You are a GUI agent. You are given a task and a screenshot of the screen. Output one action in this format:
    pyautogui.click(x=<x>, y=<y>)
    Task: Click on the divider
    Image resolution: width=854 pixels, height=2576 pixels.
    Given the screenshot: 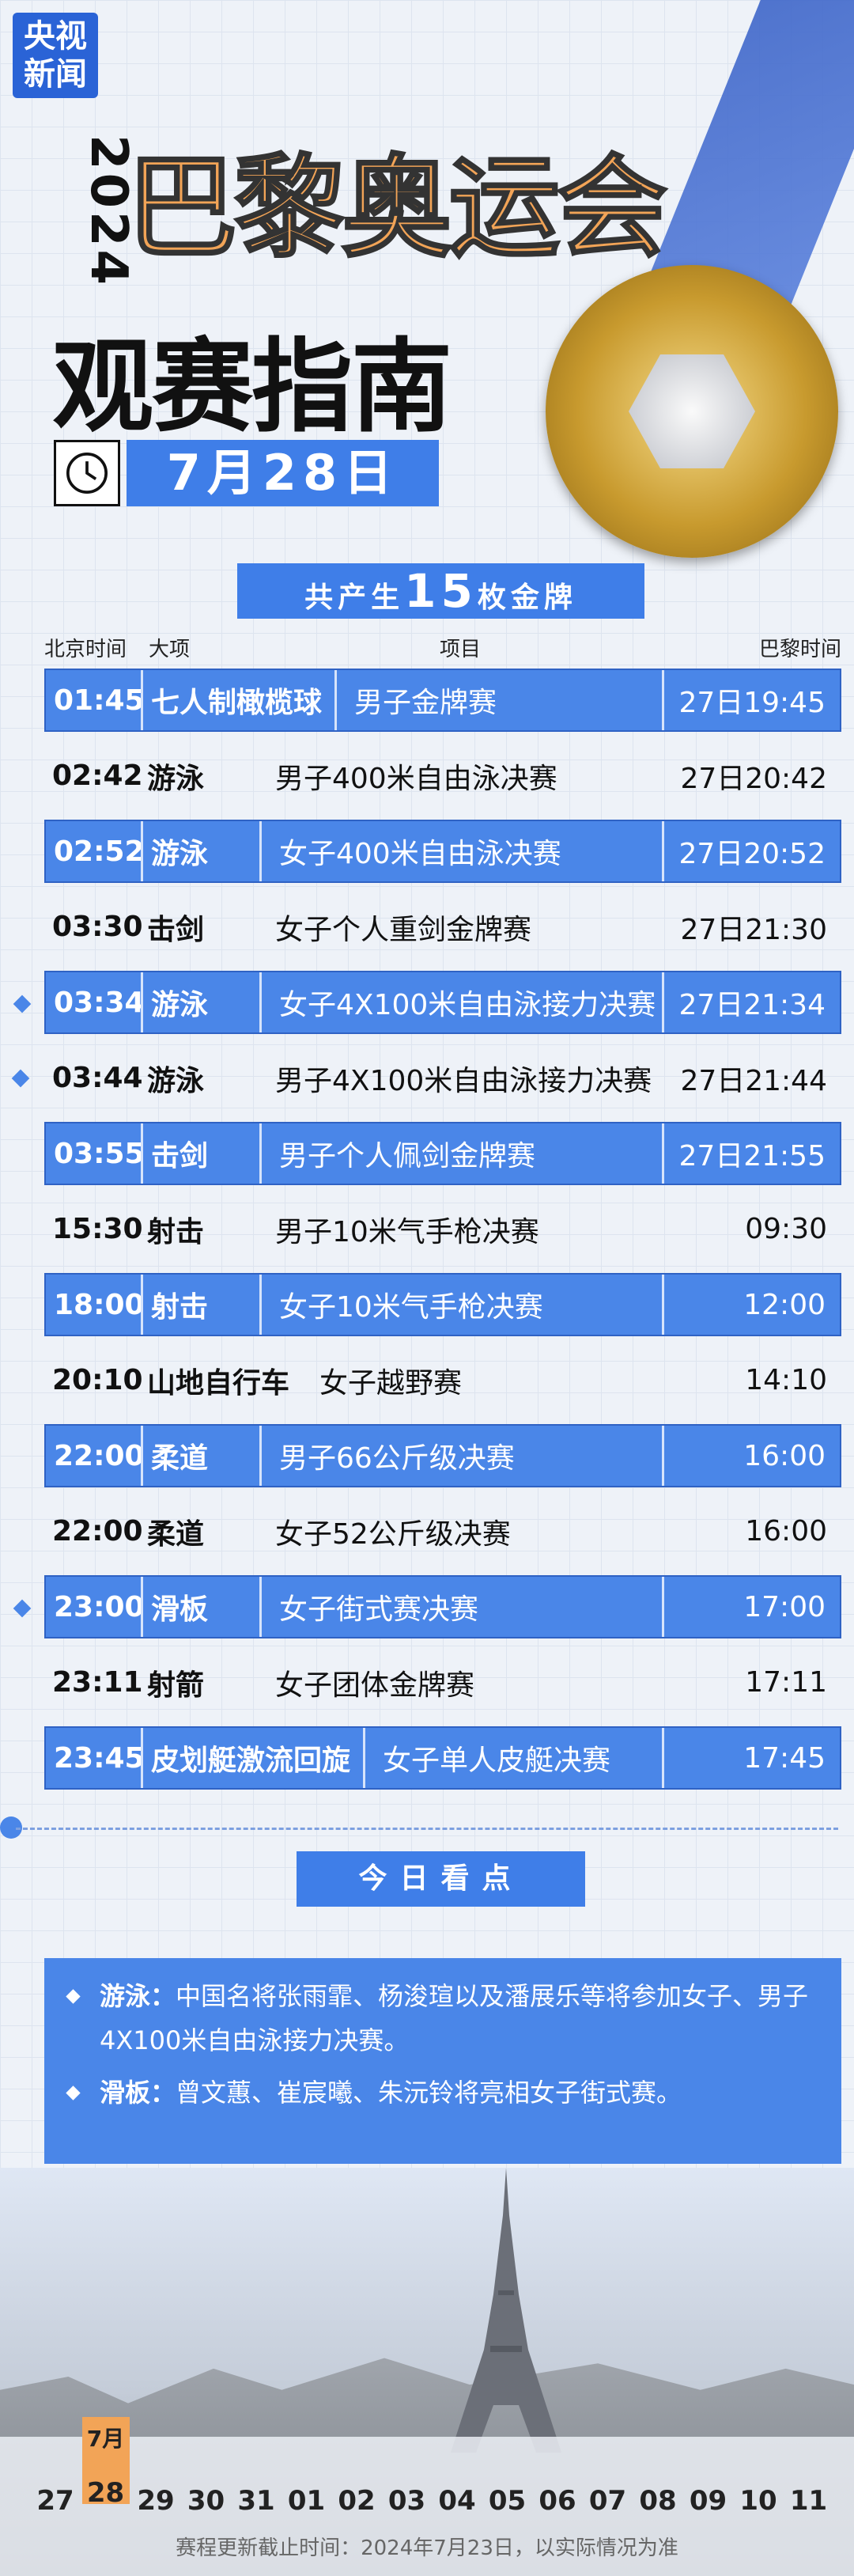 What is the action you would take?
    pyautogui.click(x=427, y=1829)
    